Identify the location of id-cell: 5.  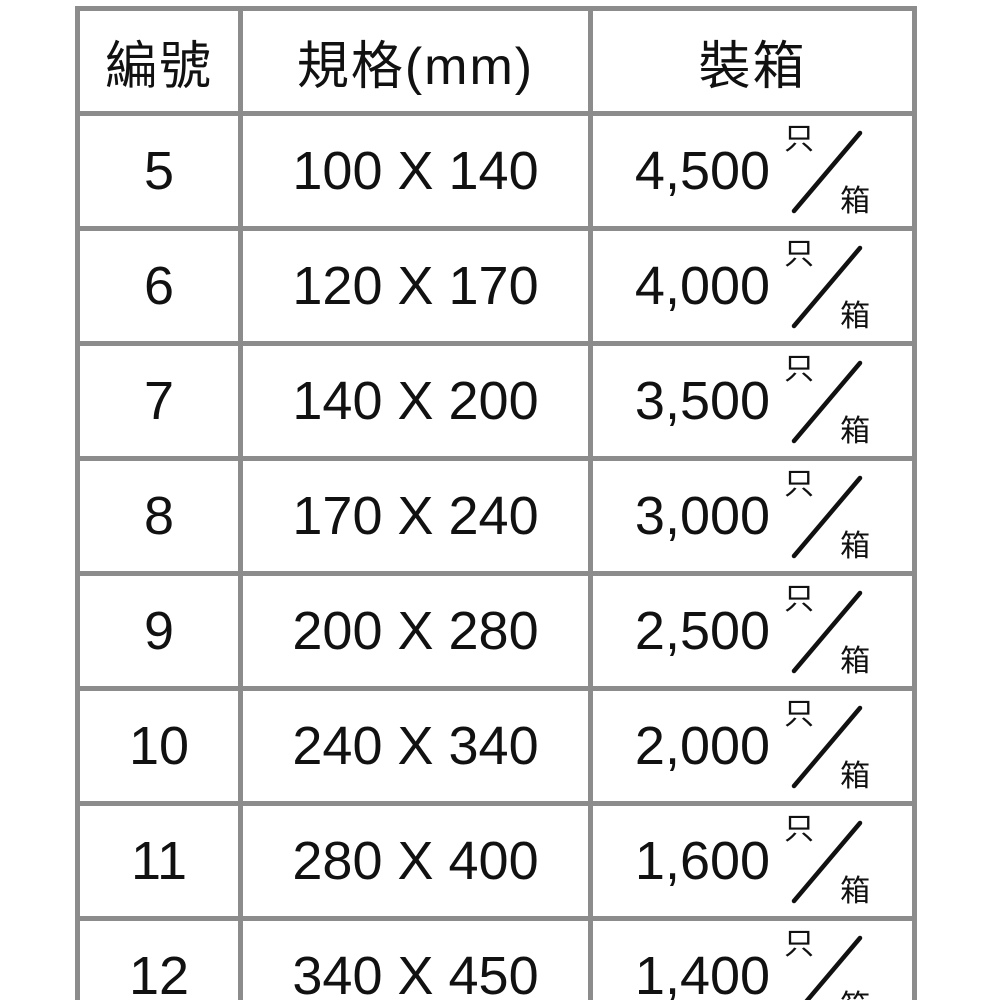
(159, 171).